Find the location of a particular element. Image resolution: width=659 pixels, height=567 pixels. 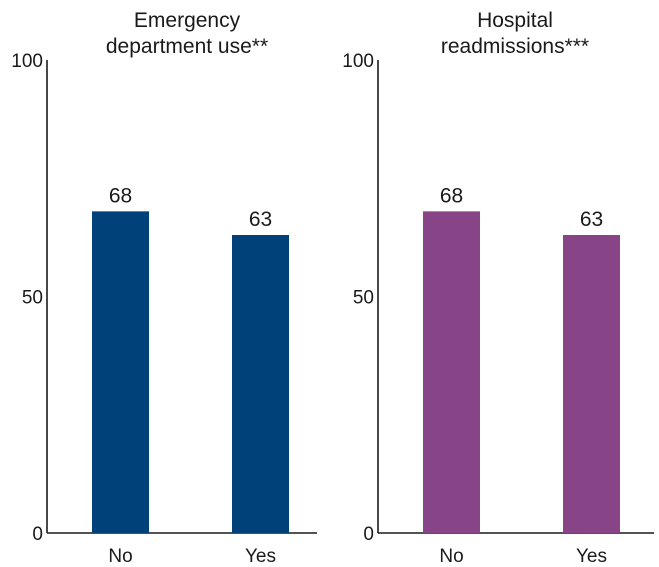

panel-1-chart-title-line: Emergency is located at coordinates (187, 20).